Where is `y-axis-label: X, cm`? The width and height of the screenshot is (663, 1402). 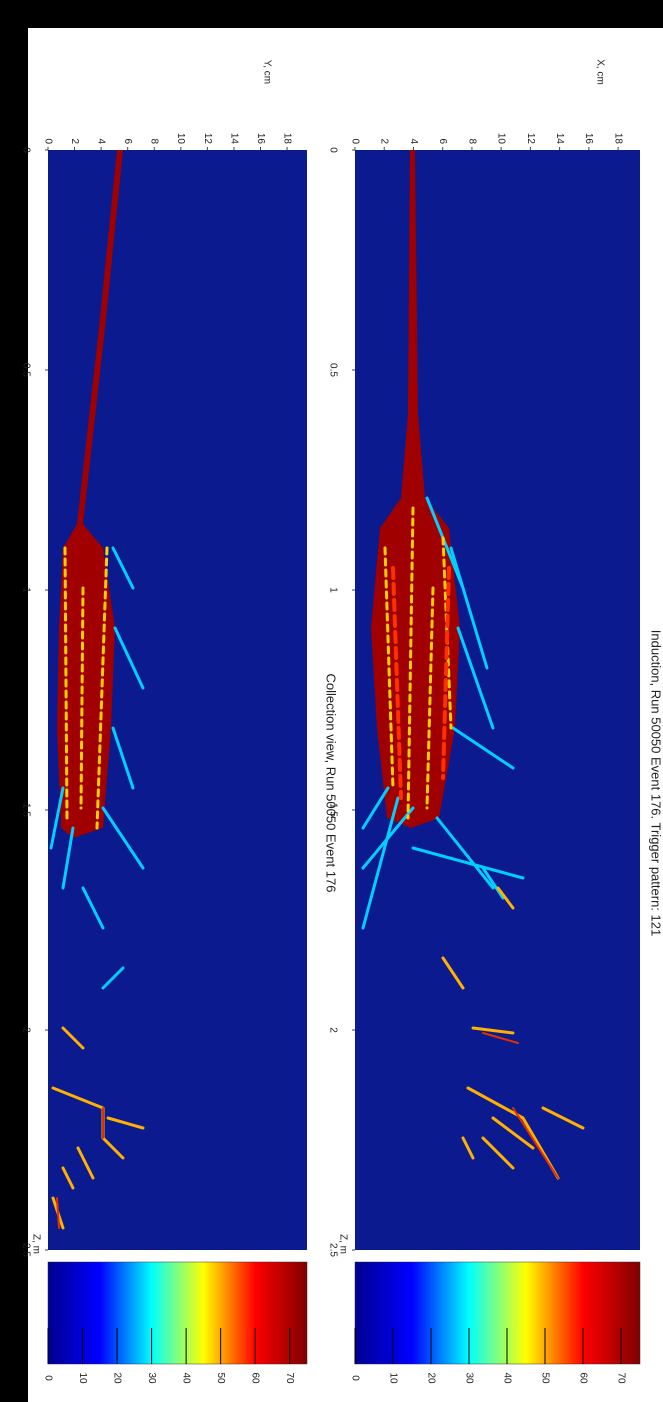 y-axis-label: X, cm is located at coordinates (599, 72).